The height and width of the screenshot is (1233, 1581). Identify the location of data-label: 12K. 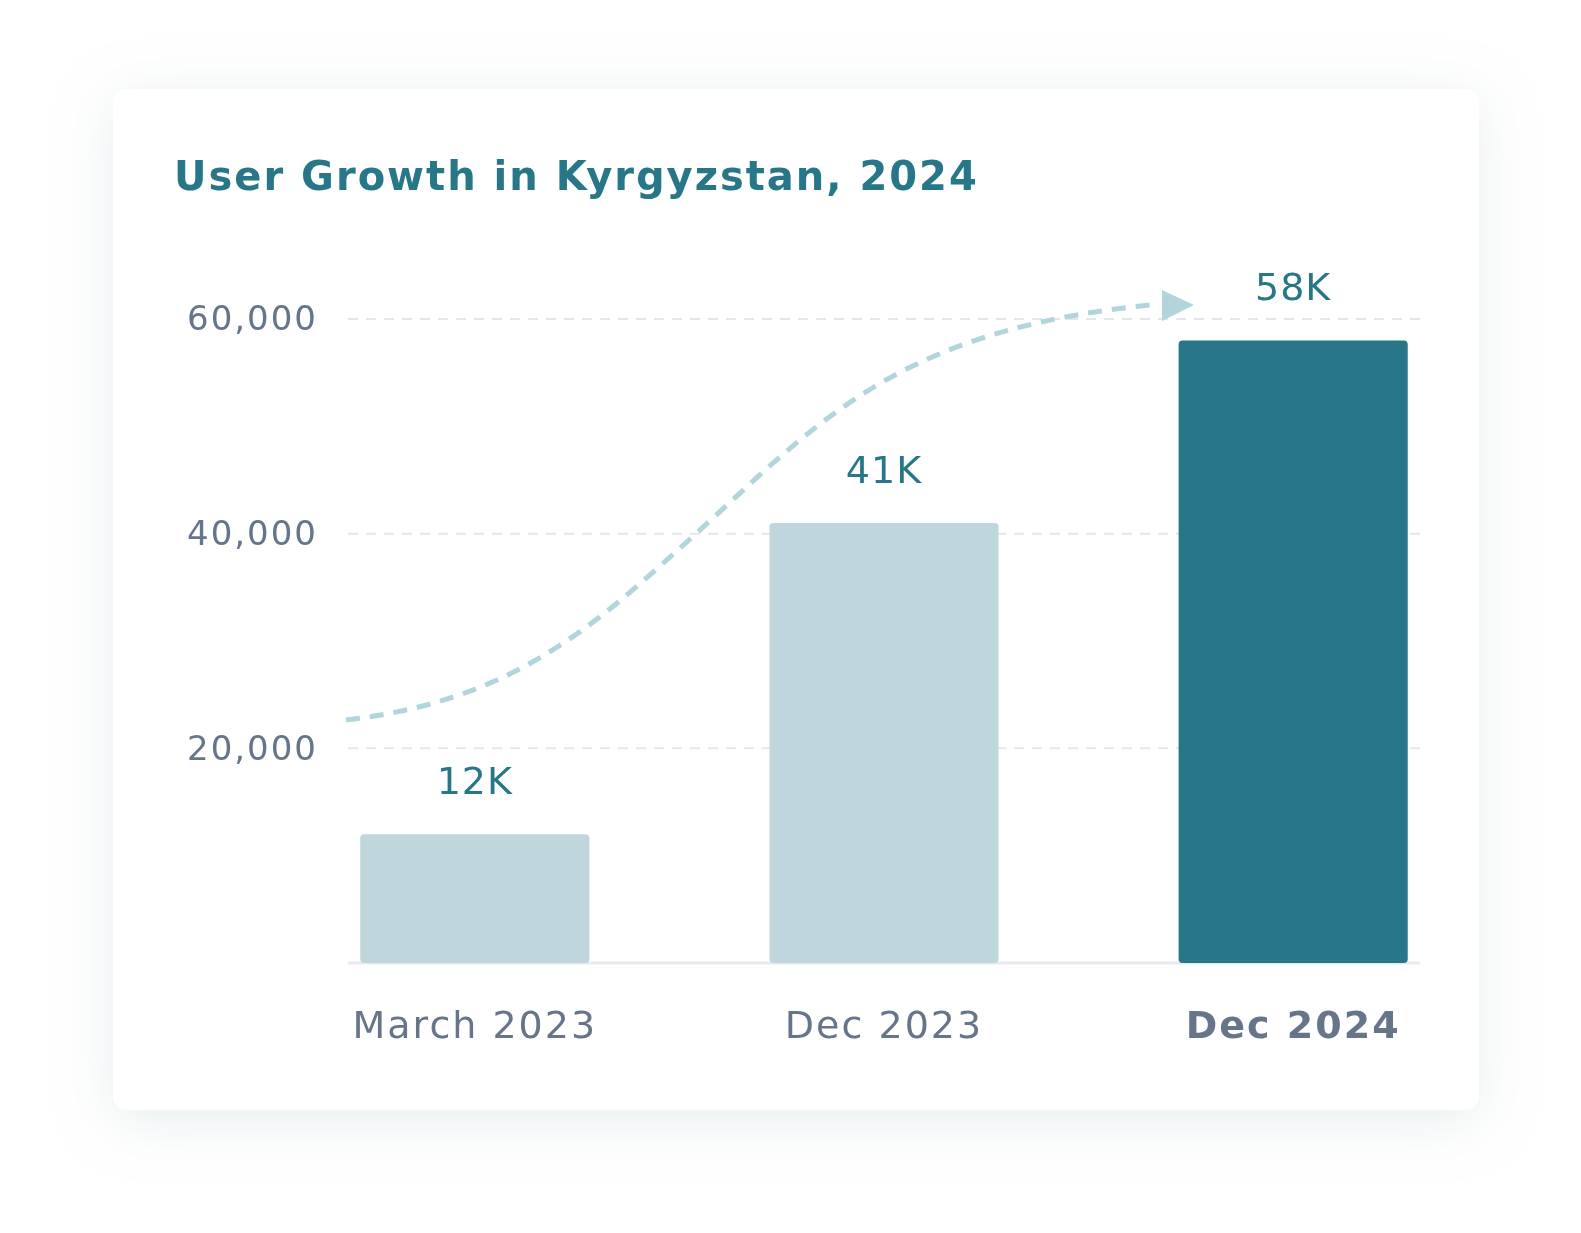
(475, 781).